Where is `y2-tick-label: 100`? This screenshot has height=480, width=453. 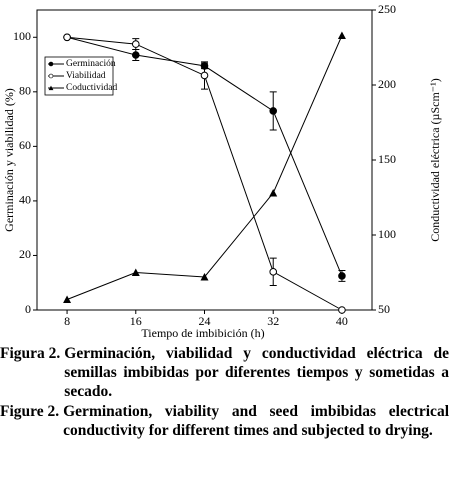 y2-tick-label: 100 is located at coordinates (387, 234).